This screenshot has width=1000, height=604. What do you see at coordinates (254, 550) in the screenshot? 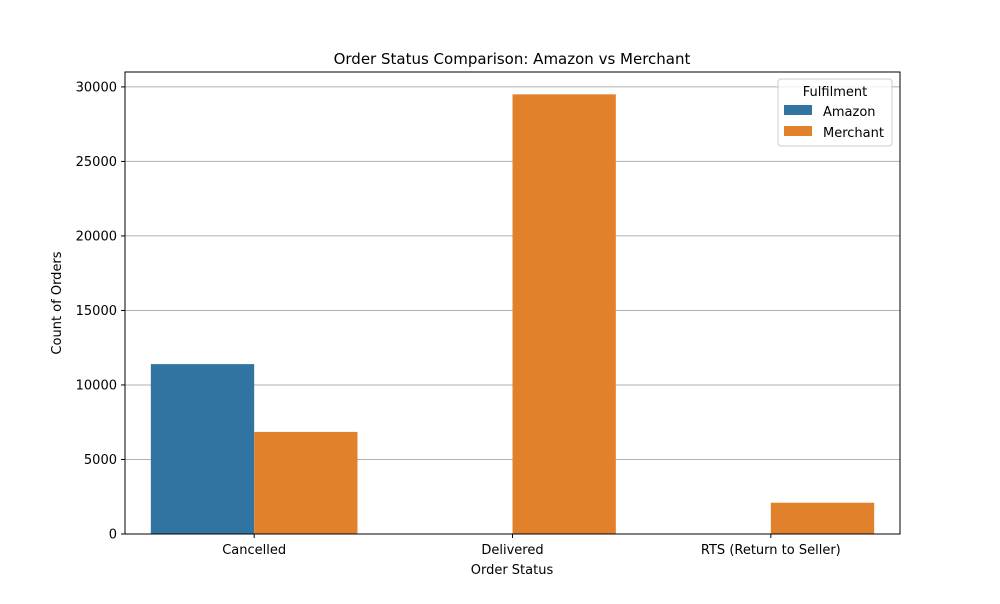
I see `x-tick-label: Cancelled` at bounding box center [254, 550].